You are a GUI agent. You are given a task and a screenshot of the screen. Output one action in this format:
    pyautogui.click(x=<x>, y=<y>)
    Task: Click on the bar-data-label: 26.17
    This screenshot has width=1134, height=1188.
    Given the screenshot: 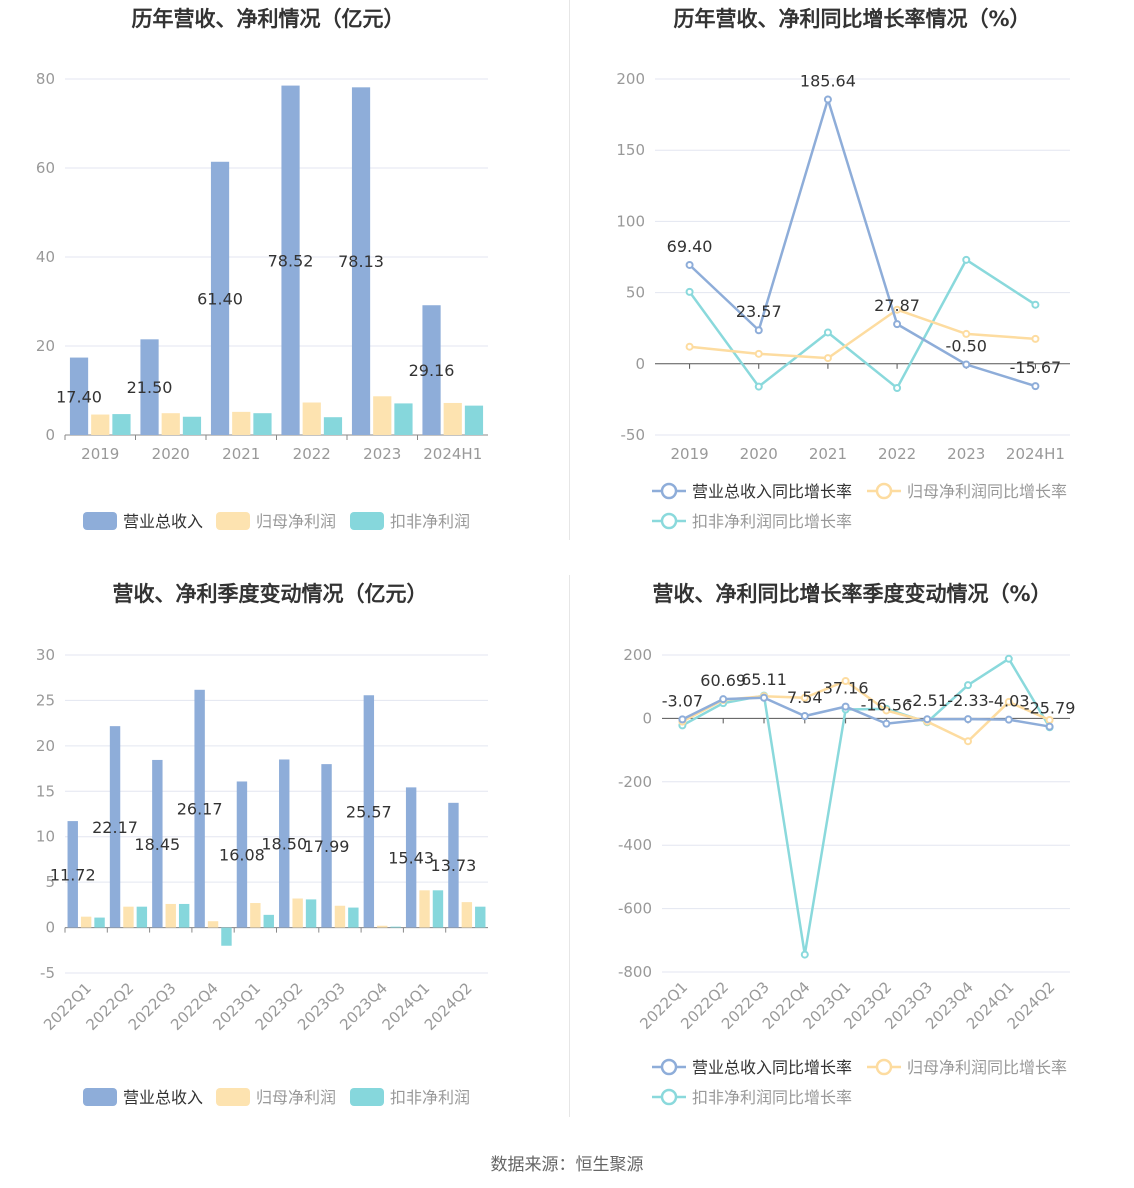 What is the action you would take?
    pyautogui.click(x=200, y=809)
    